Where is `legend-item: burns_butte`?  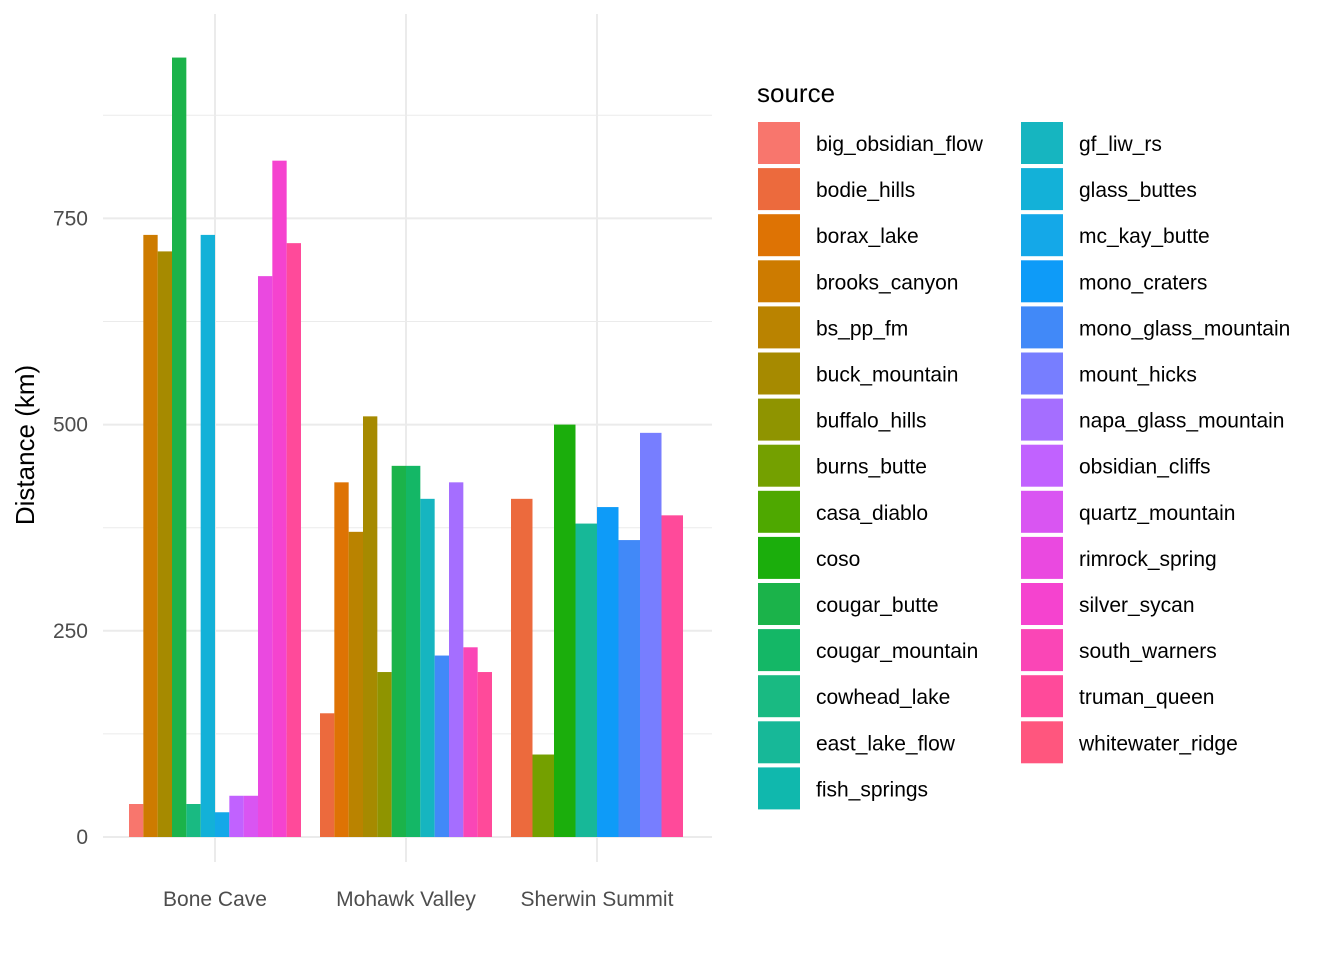
legend-item: burns_butte is located at coordinates (842, 465).